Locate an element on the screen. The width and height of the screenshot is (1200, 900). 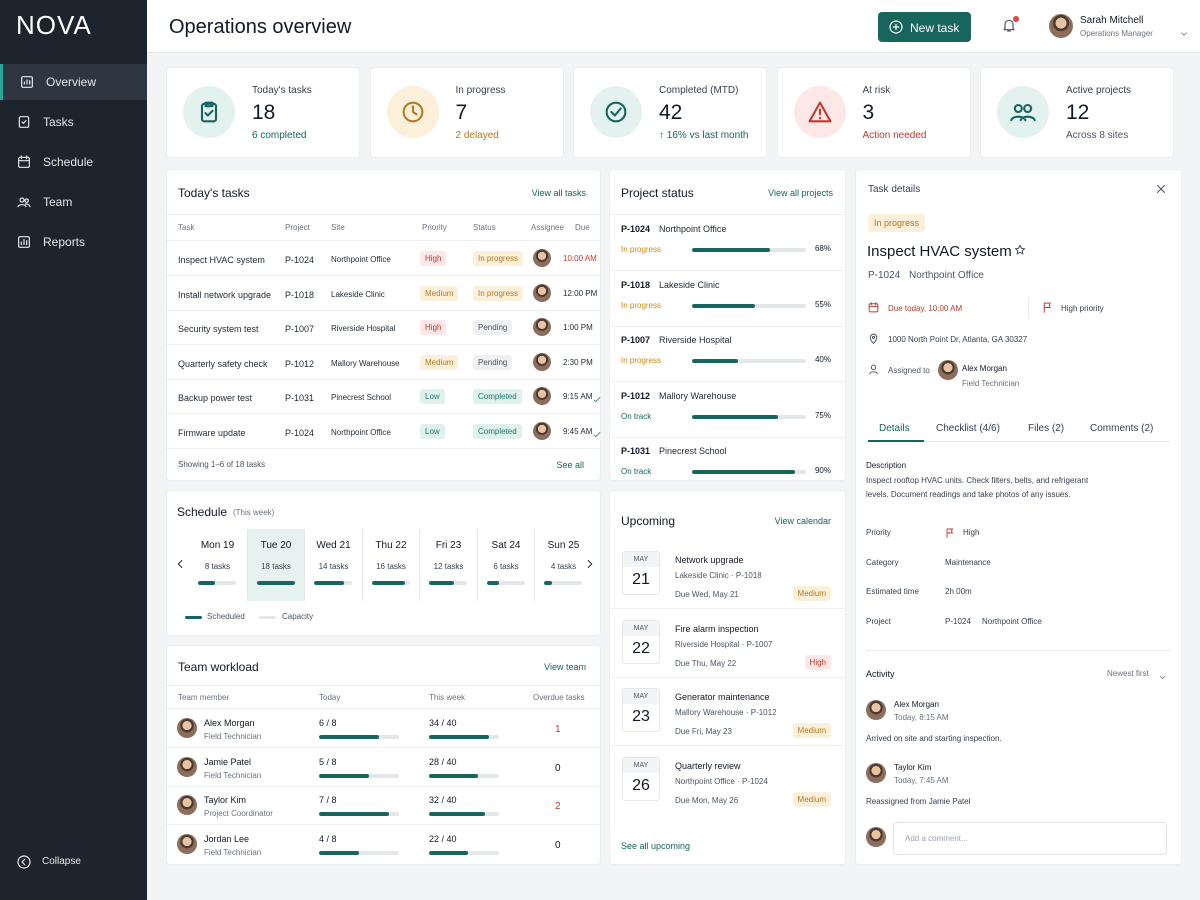
project-row: P-1024 Northpoint Office In progress 68% is located at coordinates (727, 243).